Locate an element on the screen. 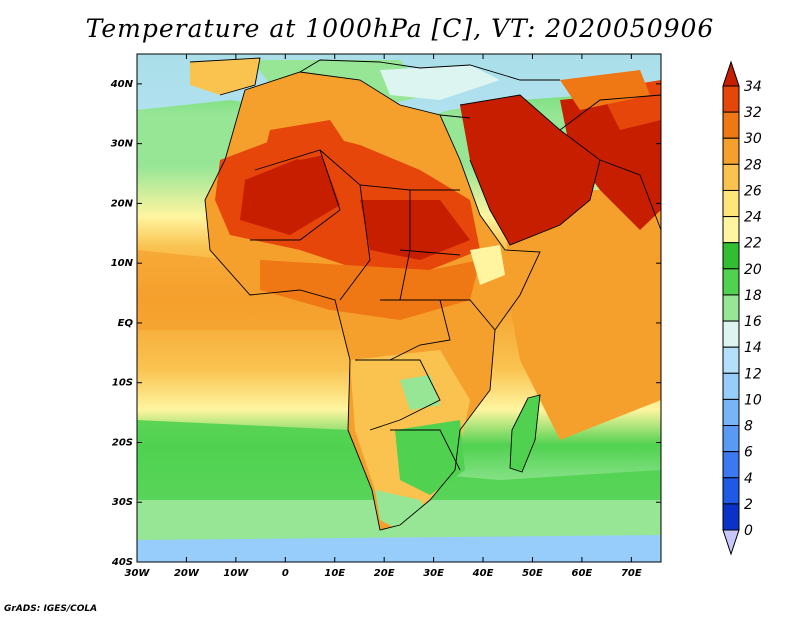 The image size is (800, 618). colorbar-label: 32 is located at coordinates (753, 113).